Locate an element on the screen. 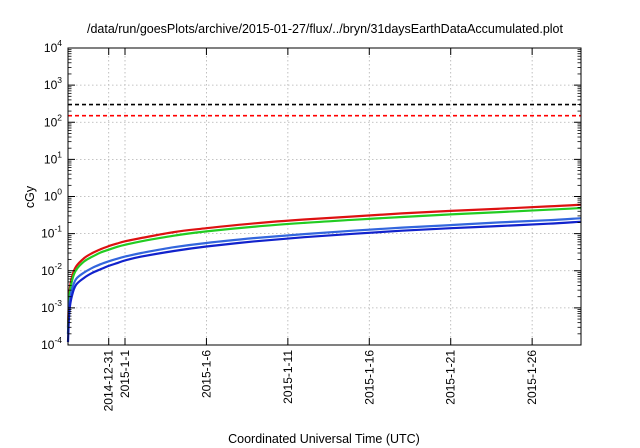 The height and width of the screenshot is (448, 640). x-tick-label: 2015-1-16 is located at coordinates (369, 377).